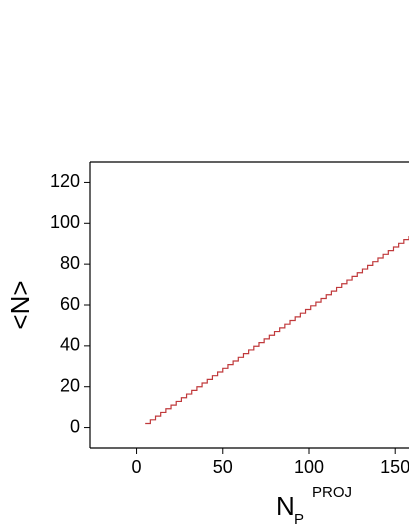 This screenshot has width=409, height=529. What do you see at coordinates (65, 181) in the screenshot?
I see `y-tick-label: 120` at bounding box center [65, 181].